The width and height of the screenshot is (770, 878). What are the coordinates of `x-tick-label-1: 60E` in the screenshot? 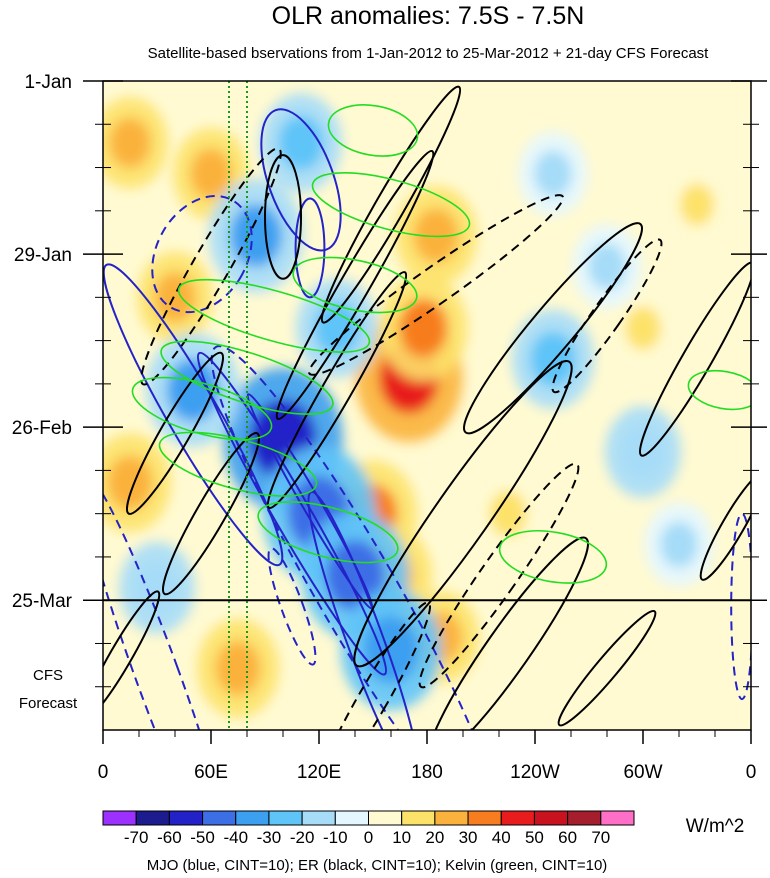 It's located at (211, 772).